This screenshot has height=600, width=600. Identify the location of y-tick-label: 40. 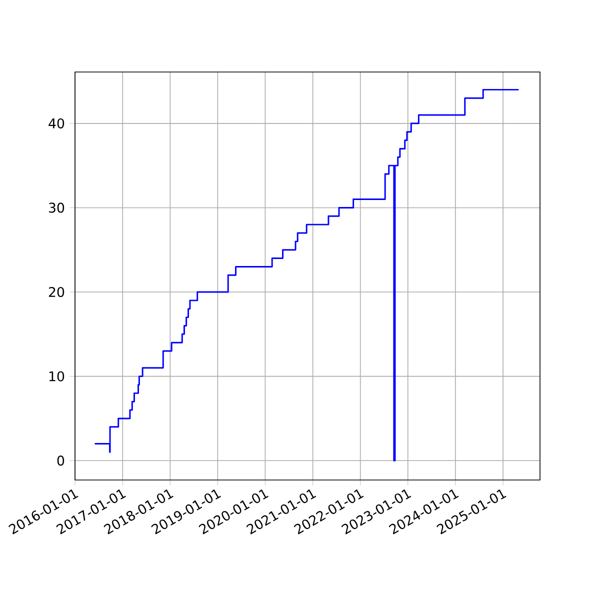
(56, 123).